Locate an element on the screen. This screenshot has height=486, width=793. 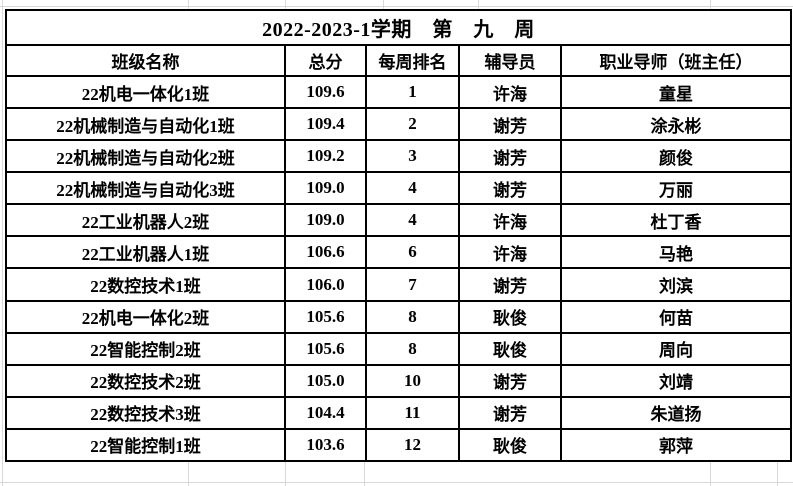
table-row: 22机械制造与自动化1班 109.4 2 谢芳 涂永彬 is located at coordinates (399, 124).